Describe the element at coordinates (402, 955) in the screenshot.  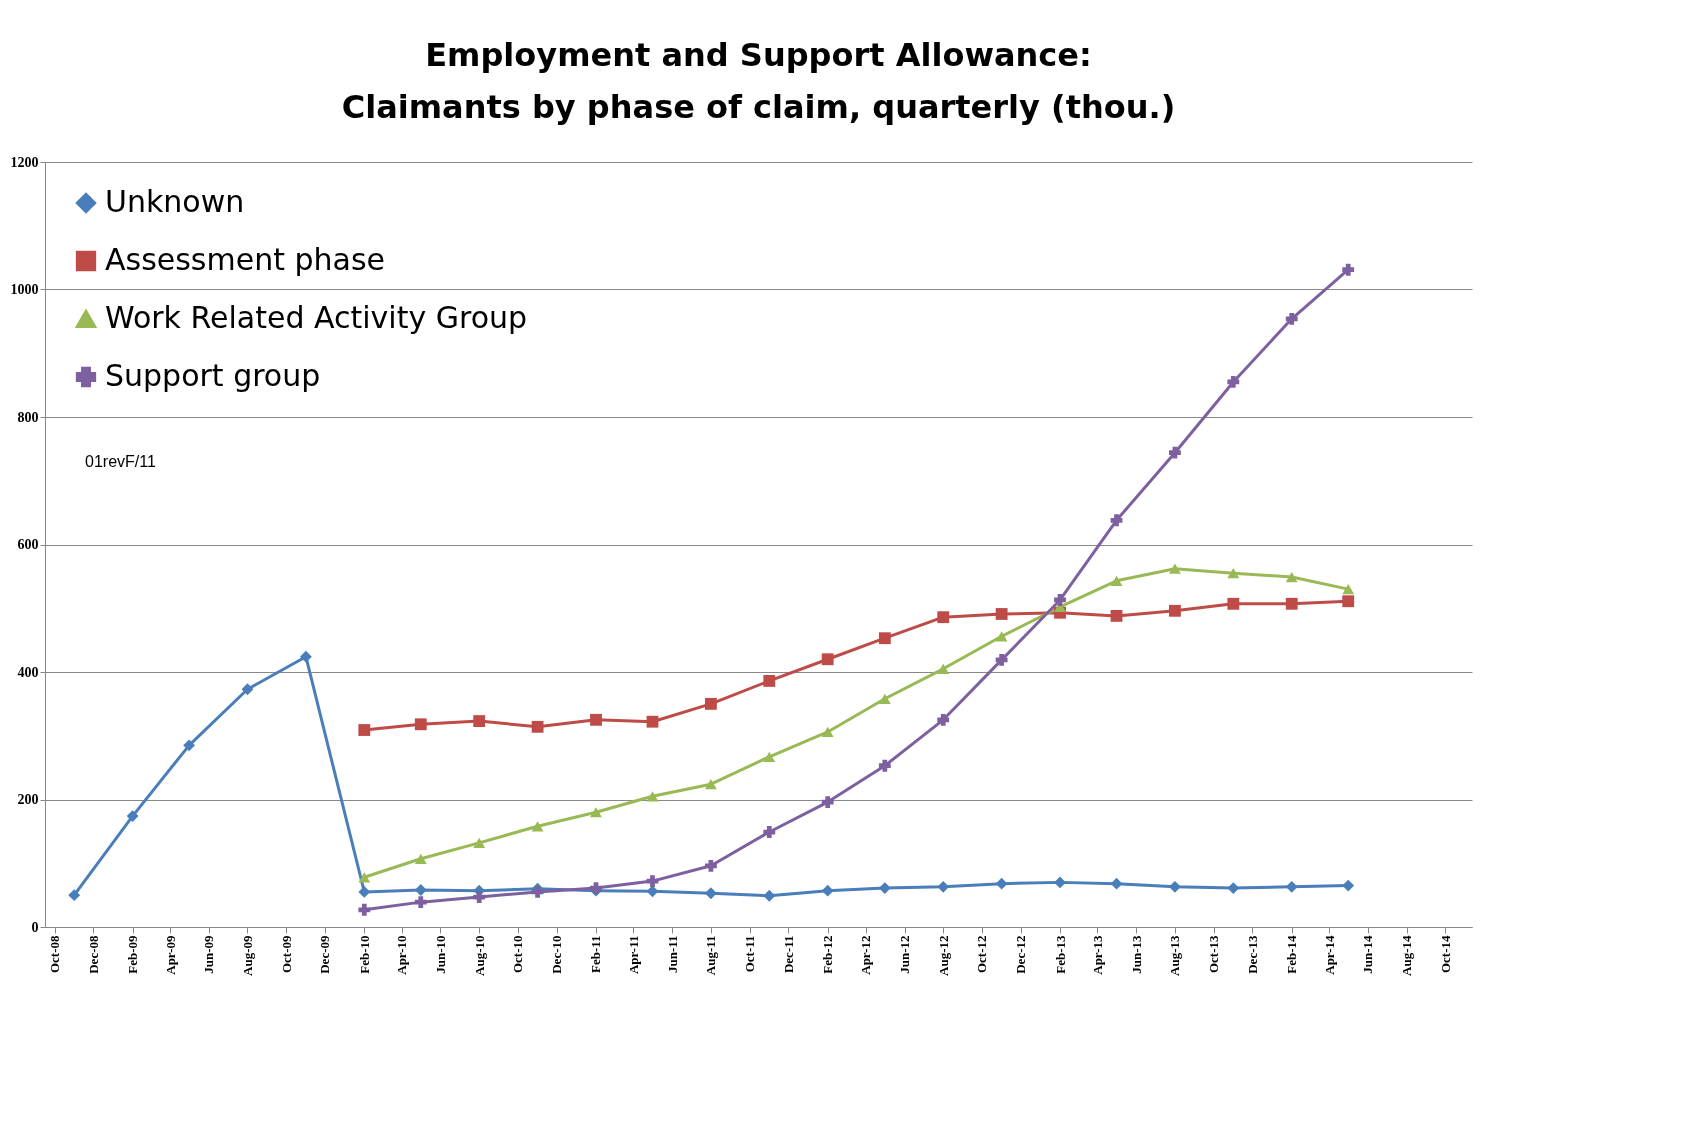
I see `x-tick-label: Apr-10` at that location.